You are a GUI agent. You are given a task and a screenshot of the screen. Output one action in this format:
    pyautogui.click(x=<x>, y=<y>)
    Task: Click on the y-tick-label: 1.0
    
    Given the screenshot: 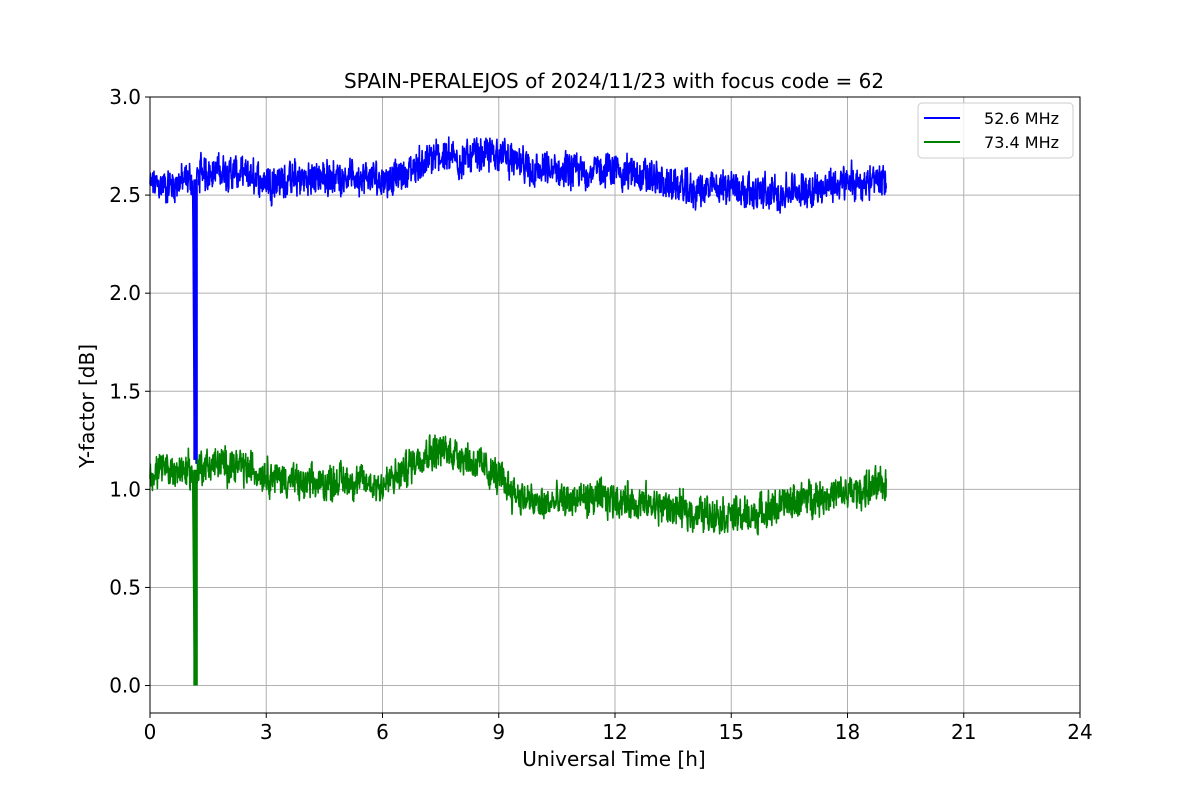 What is the action you would take?
    pyautogui.click(x=125, y=489)
    